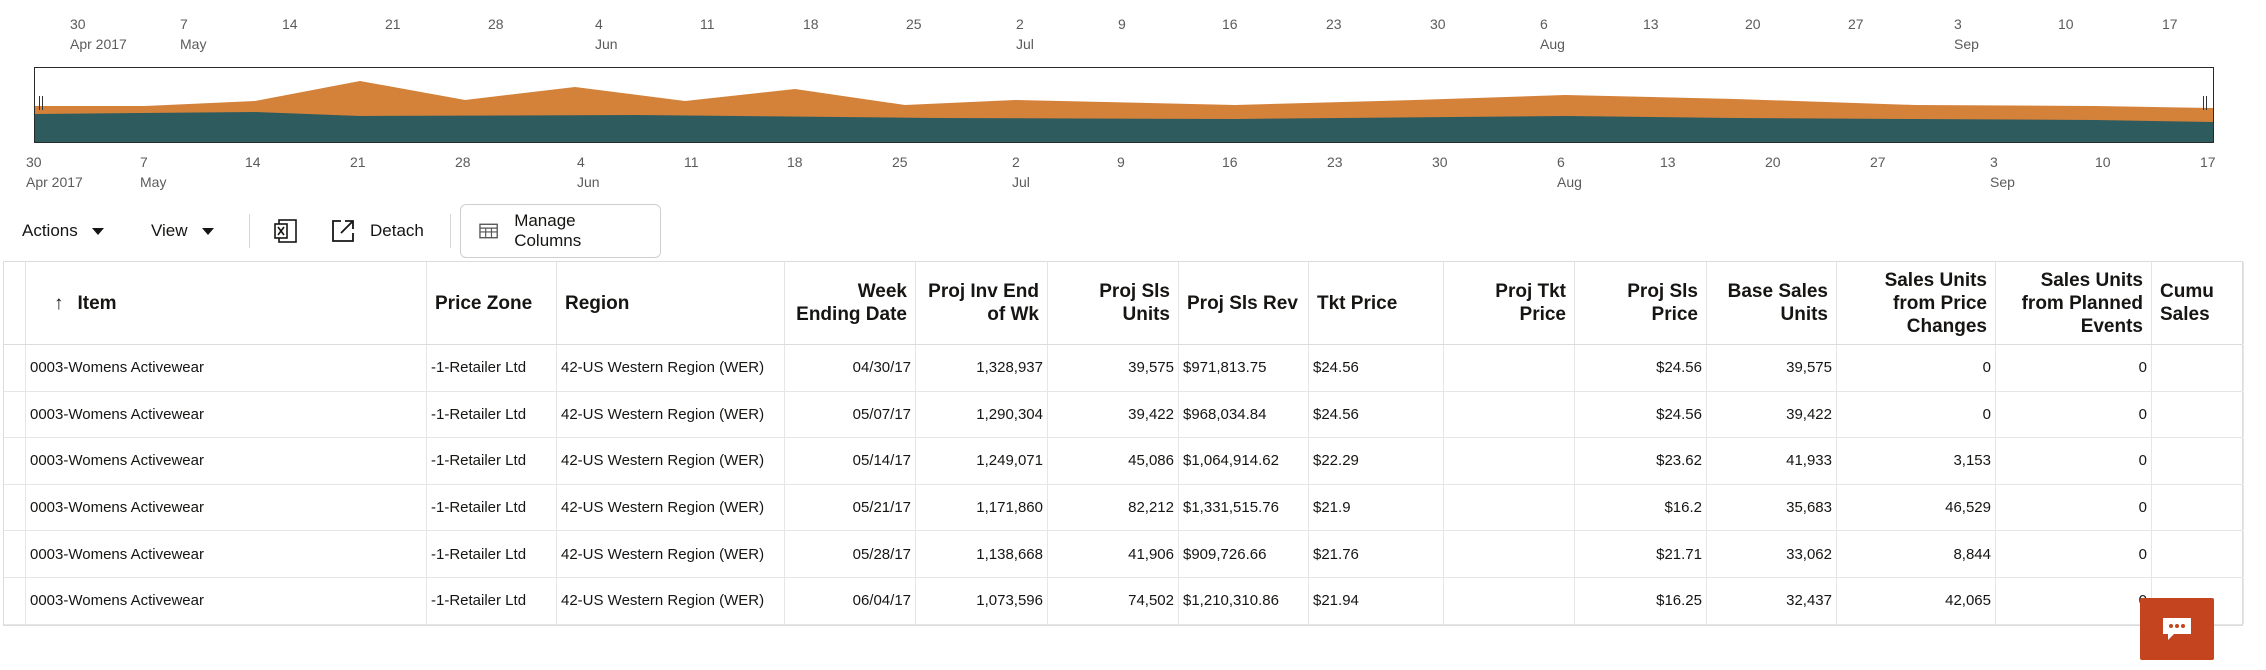  What do you see at coordinates (492, 303) in the screenshot?
I see `column-header: Price Zone` at bounding box center [492, 303].